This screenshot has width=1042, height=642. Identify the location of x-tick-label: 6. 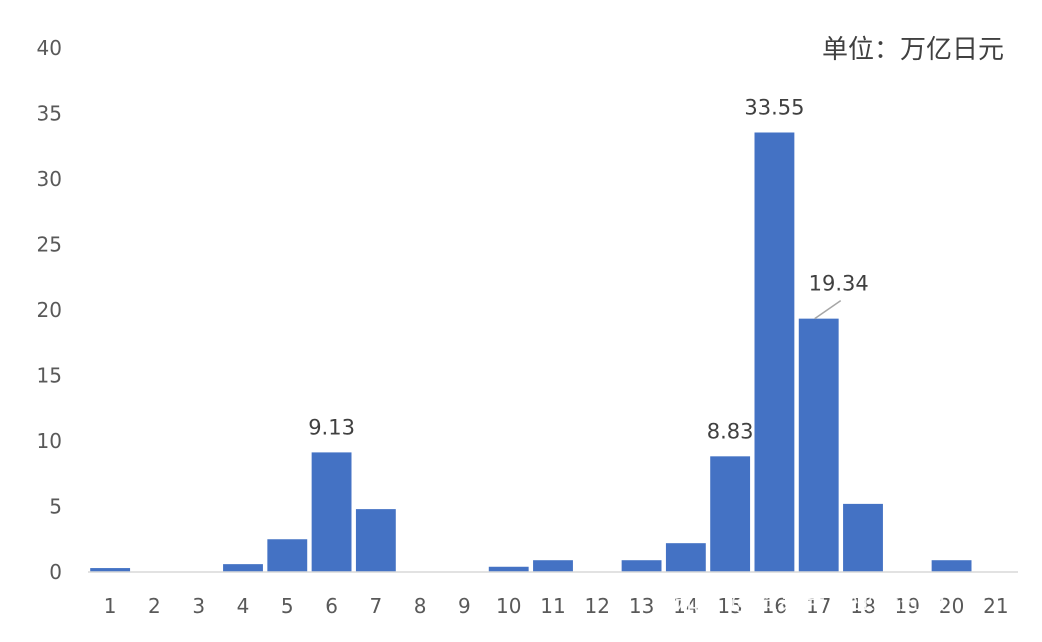
(331, 606).